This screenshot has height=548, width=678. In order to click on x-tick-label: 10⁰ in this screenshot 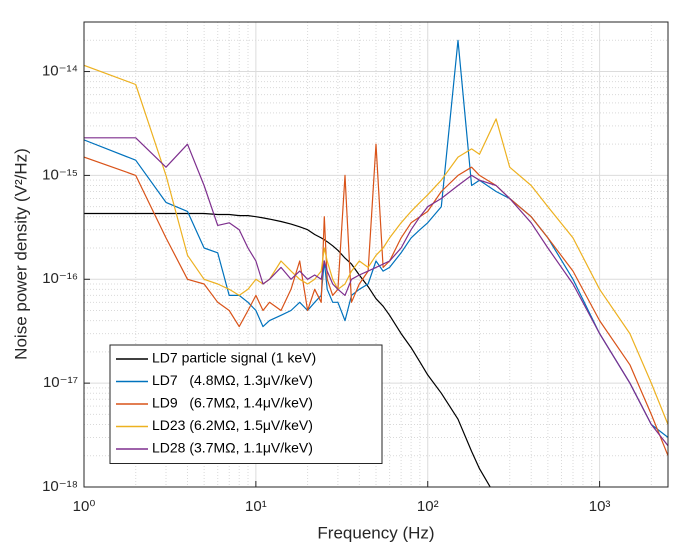, I will do `click(84, 506)`.